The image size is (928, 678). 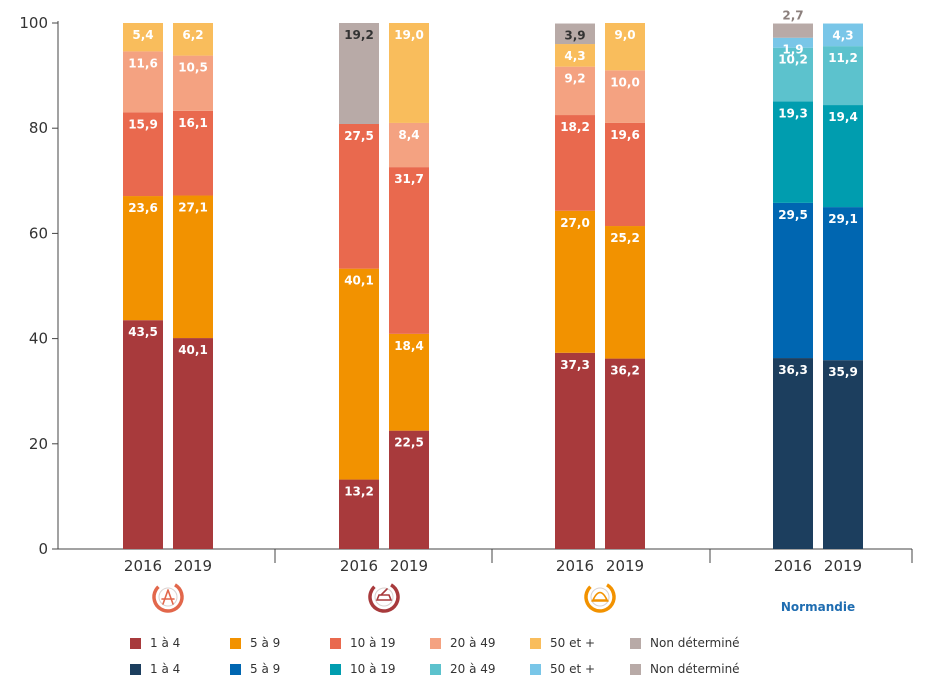 What do you see at coordinates (193, 208) in the screenshot?
I see `bar-value-label: 27,1` at bounding box center [193, 208].